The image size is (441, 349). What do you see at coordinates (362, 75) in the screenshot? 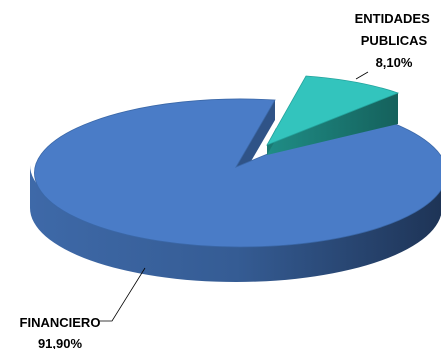
I see `leader-line-entidades` at bounding box center [362, 75].